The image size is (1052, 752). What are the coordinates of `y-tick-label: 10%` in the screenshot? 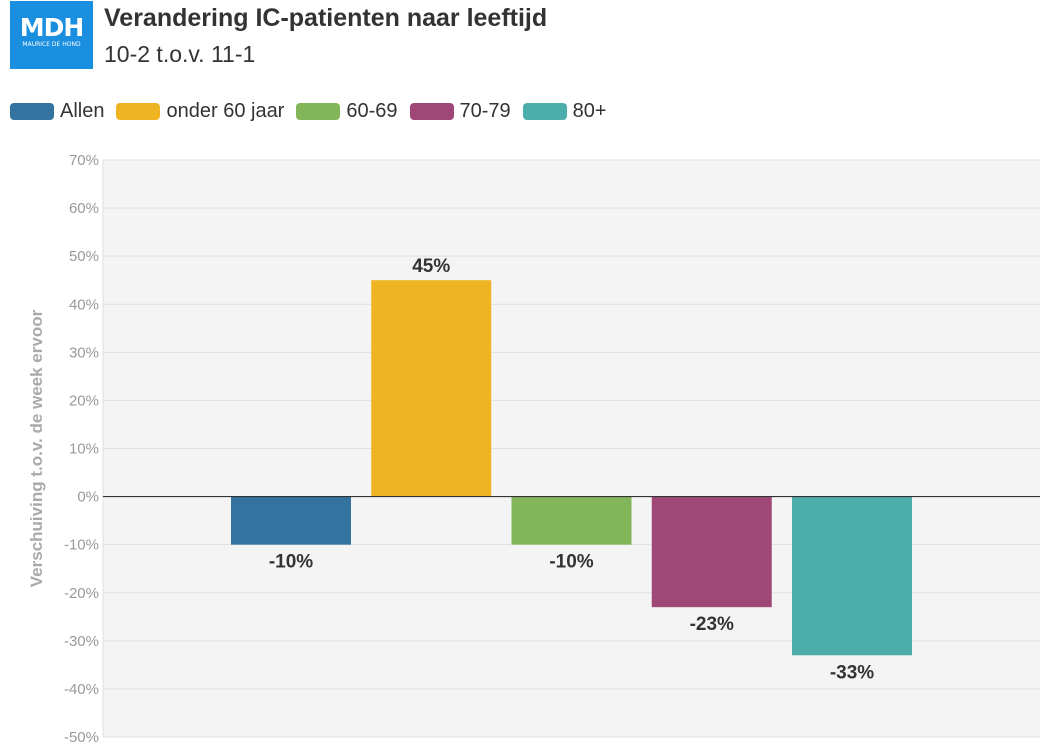 It's located at (84, 449).